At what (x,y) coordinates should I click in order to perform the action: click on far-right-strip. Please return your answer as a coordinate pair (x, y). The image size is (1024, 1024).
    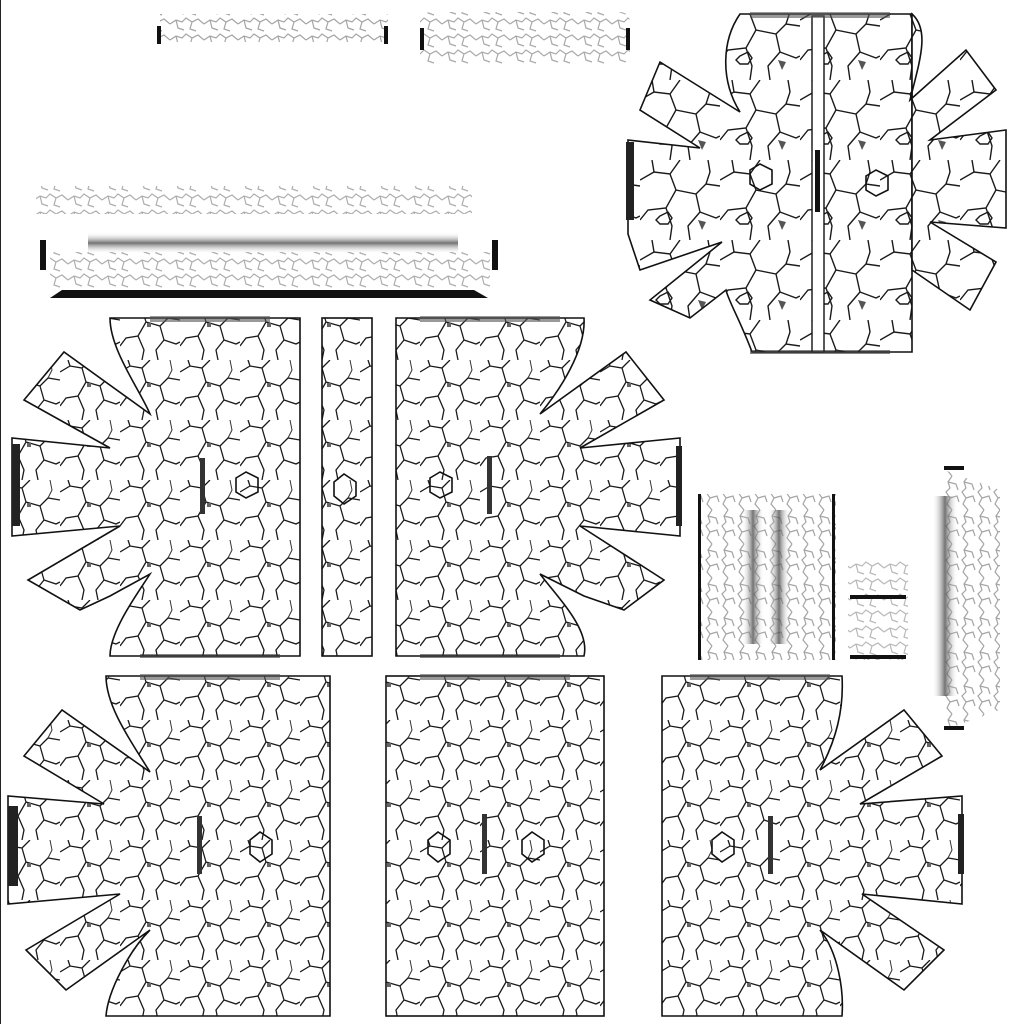
    Looking at the image, I should click on (966, 598).